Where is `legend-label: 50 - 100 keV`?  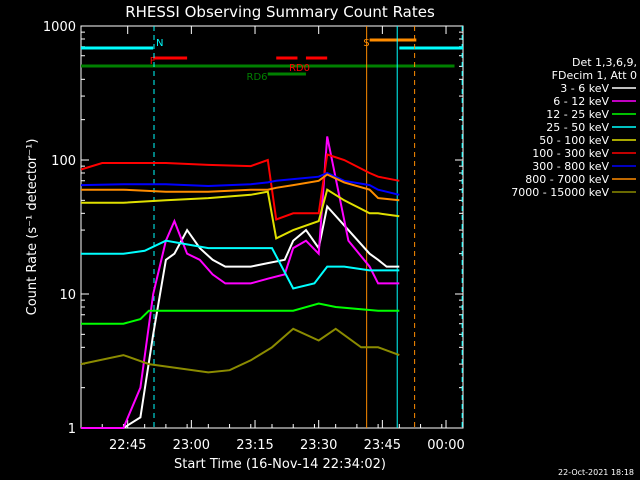
legend-label: 50 - 100 keV is located at coordinates (574, 140).